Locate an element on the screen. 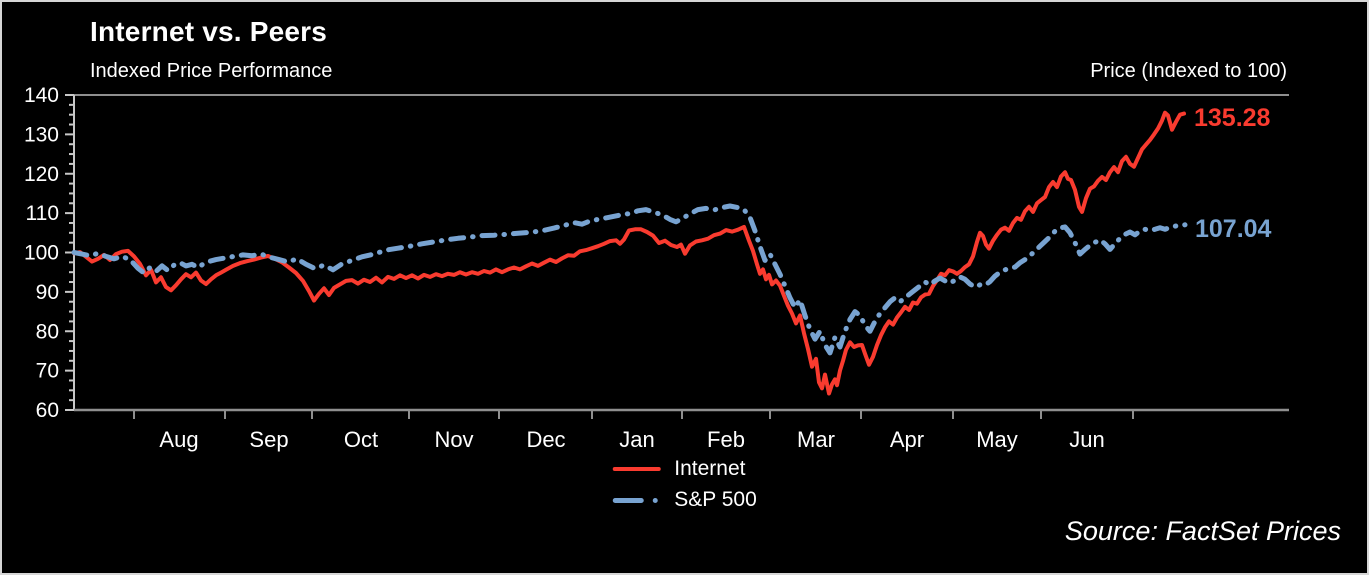  svg-text: Jun is located at coordinates (1086, 439).